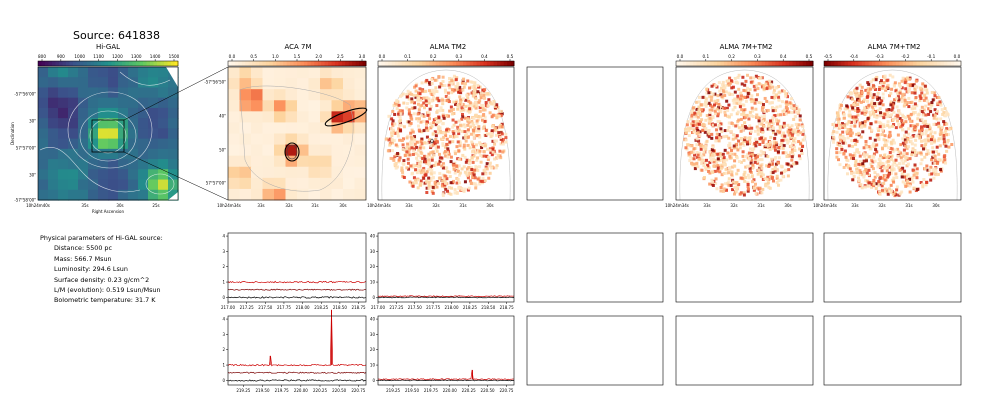  Describe the element at coordinates (469, 390) in the screenshot. I see `spectrum-tm2-lower-x-tick-label: 220.25` at that location.